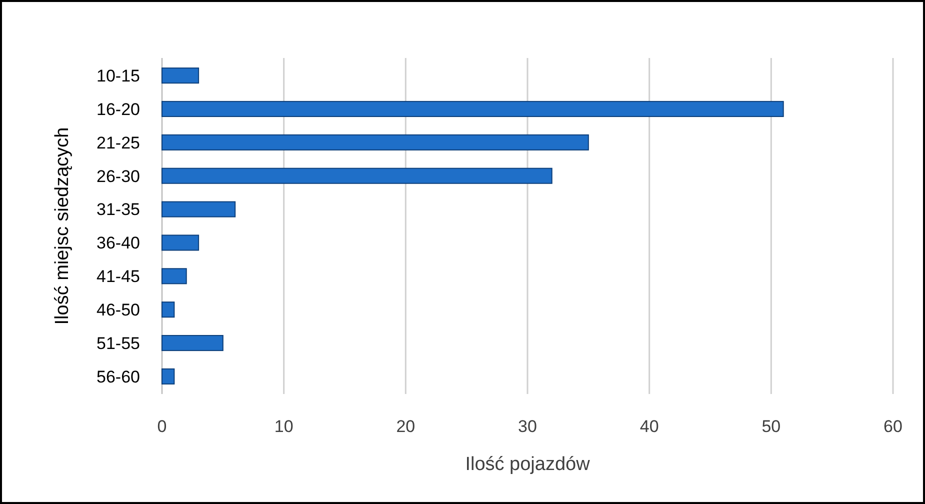  What do you see at coordinates (118, 109) in the screenshot?
I see `y-tick-label: 16-20` at bounding box center [118, 109].